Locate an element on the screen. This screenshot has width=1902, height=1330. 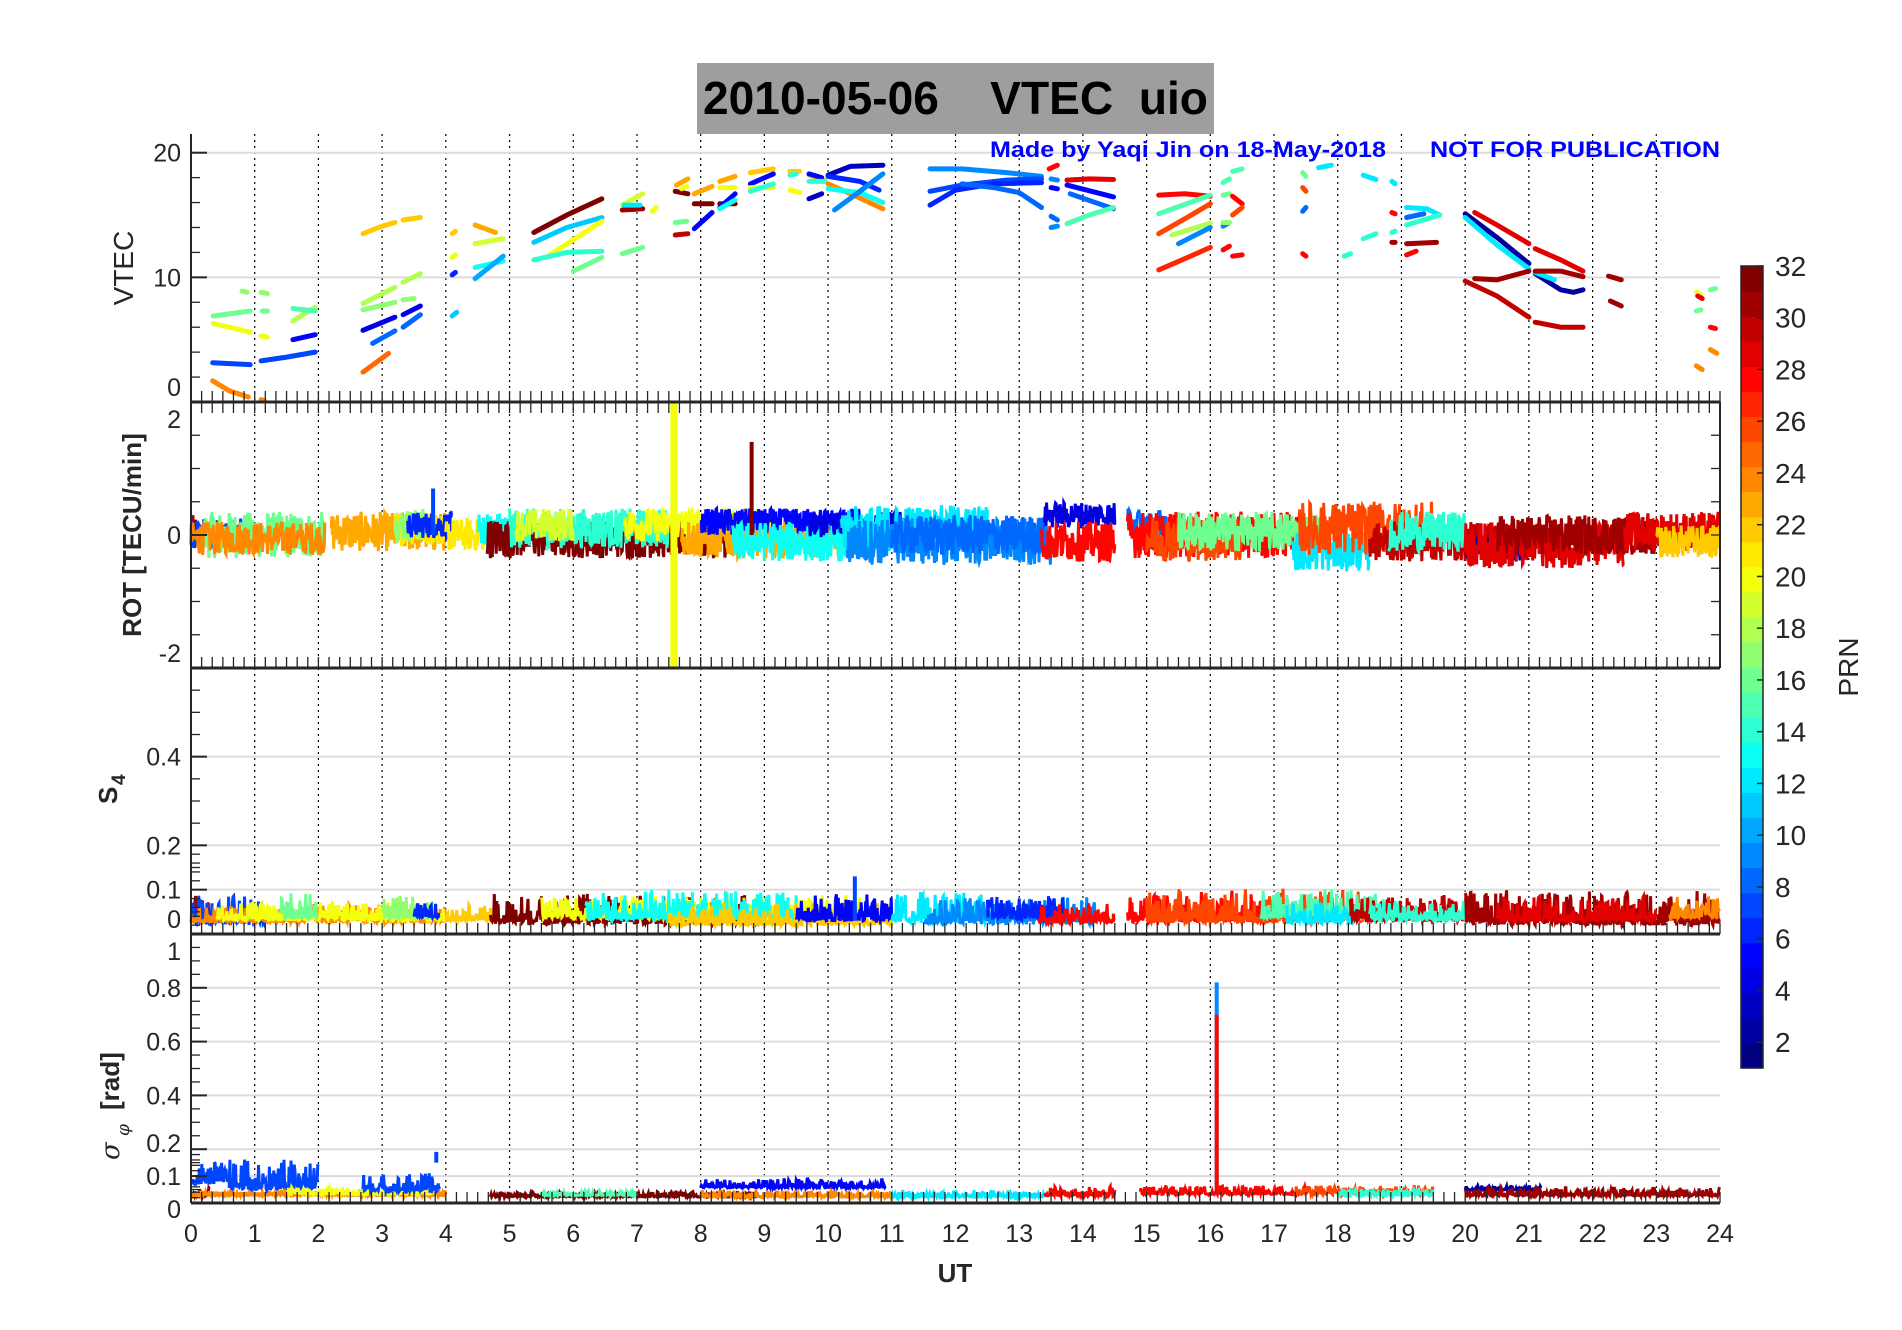
s4-axis-label-main: S is located at coordinates (108, 795).